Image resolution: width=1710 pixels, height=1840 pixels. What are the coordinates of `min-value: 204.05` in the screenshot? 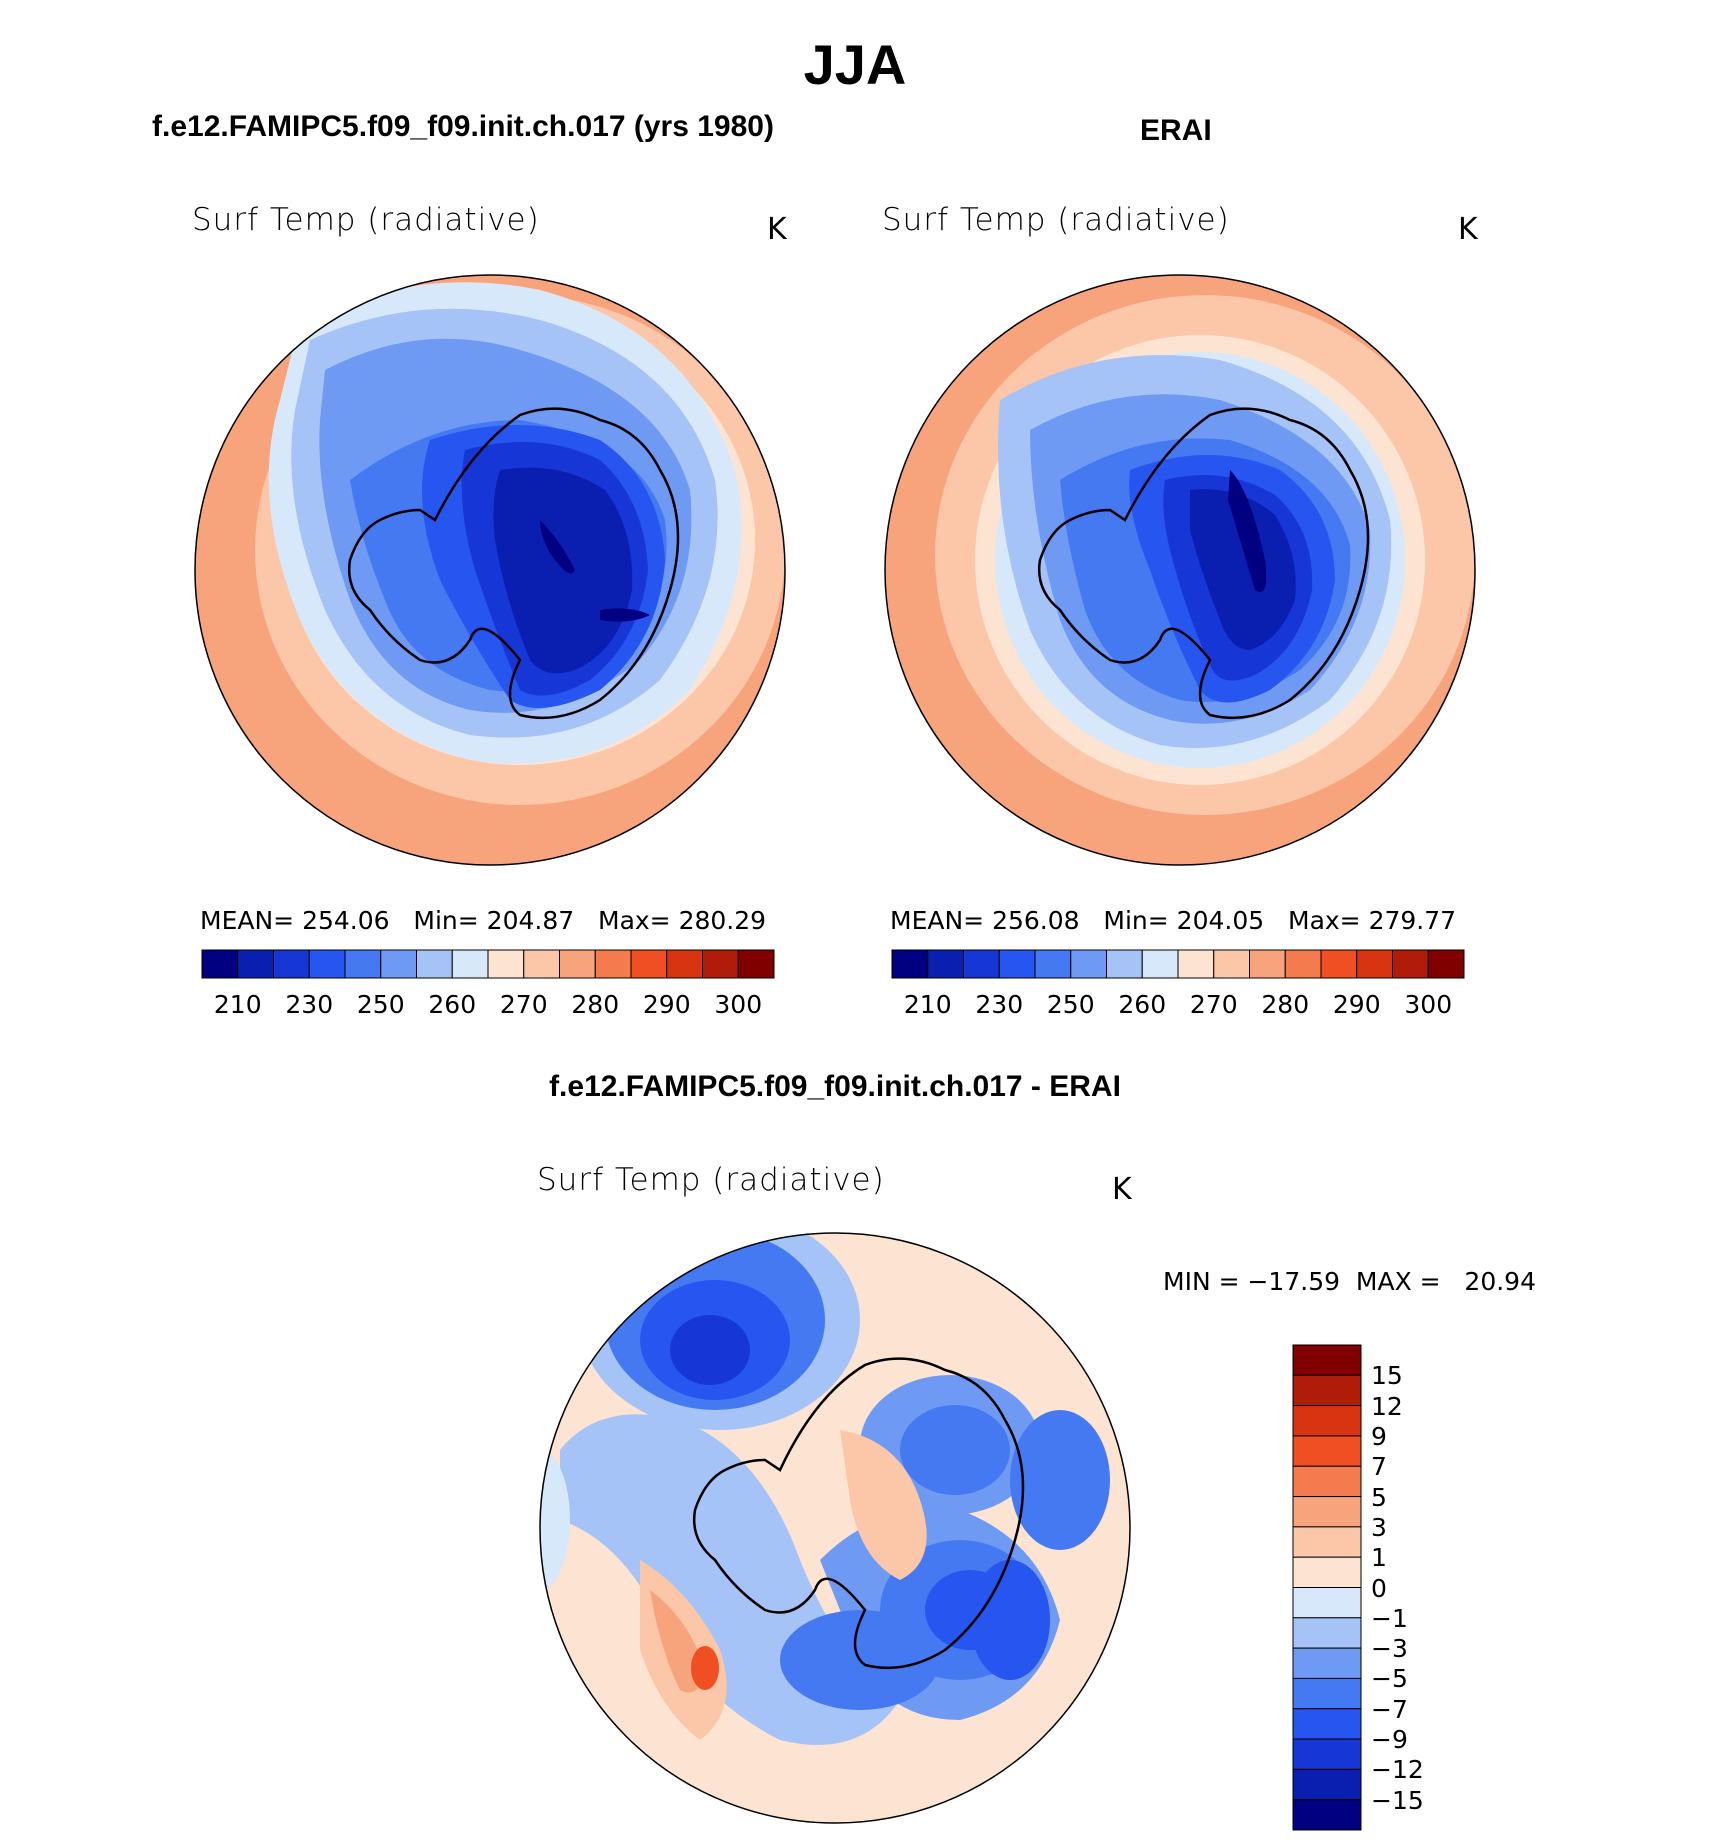 It's located at (1220, 920).